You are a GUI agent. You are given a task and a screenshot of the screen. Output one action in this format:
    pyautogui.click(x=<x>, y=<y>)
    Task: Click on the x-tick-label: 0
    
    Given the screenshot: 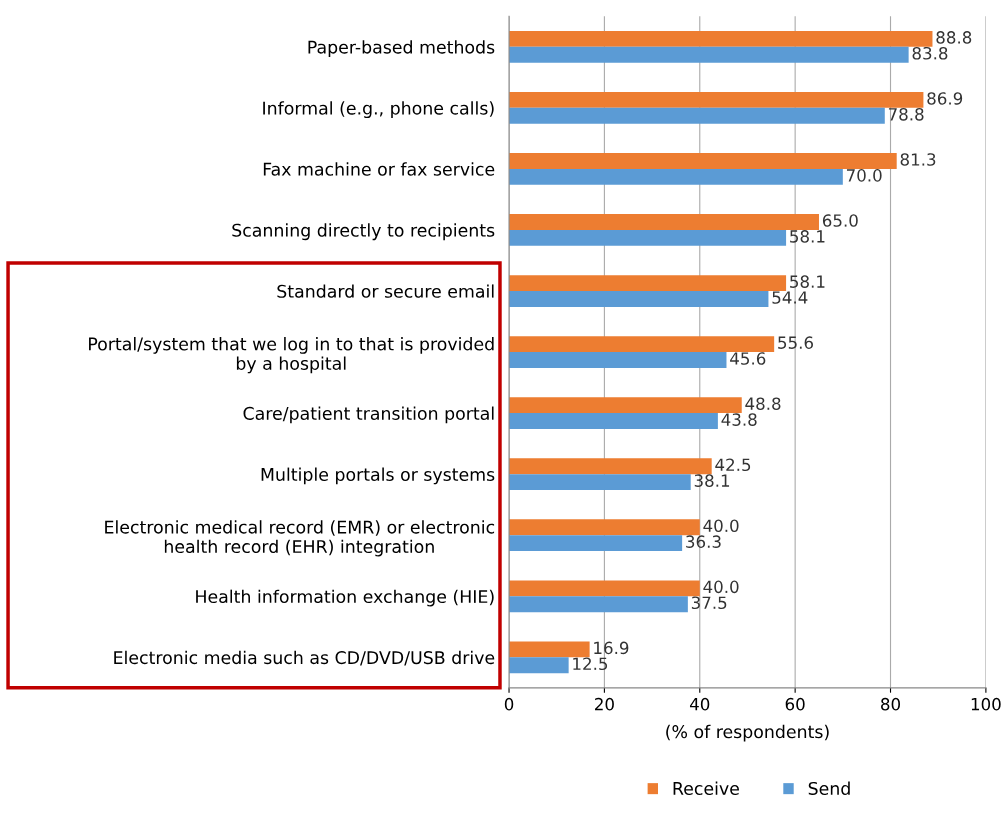 What is the action you would take?
    pyautogui.click(x=509, y=704)
    